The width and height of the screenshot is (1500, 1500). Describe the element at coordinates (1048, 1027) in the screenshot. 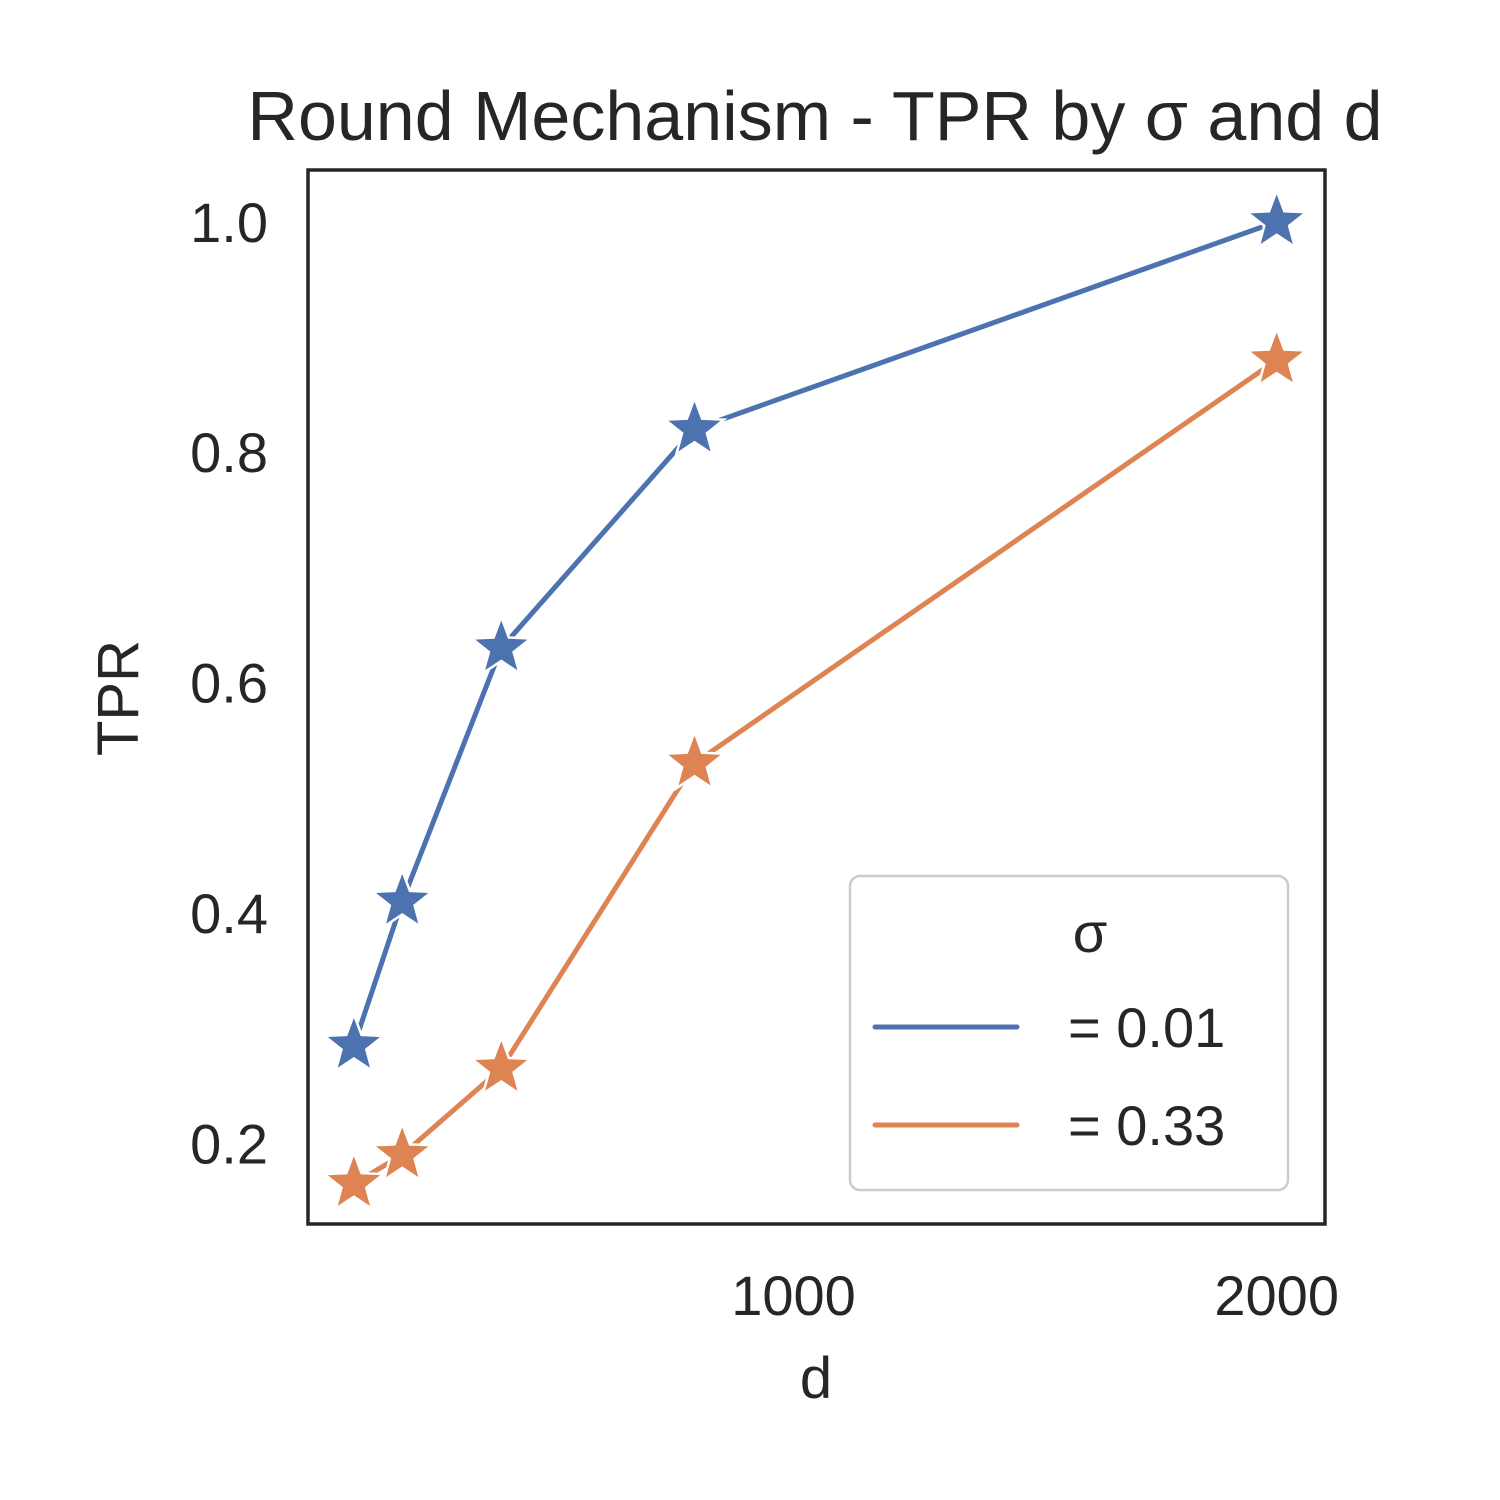

I see `legend-entry: = 0.01` at that location.